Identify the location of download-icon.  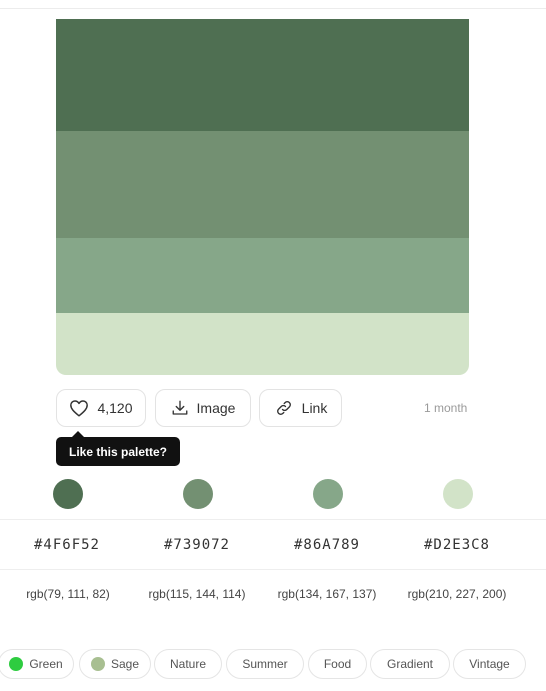
(180, 408).